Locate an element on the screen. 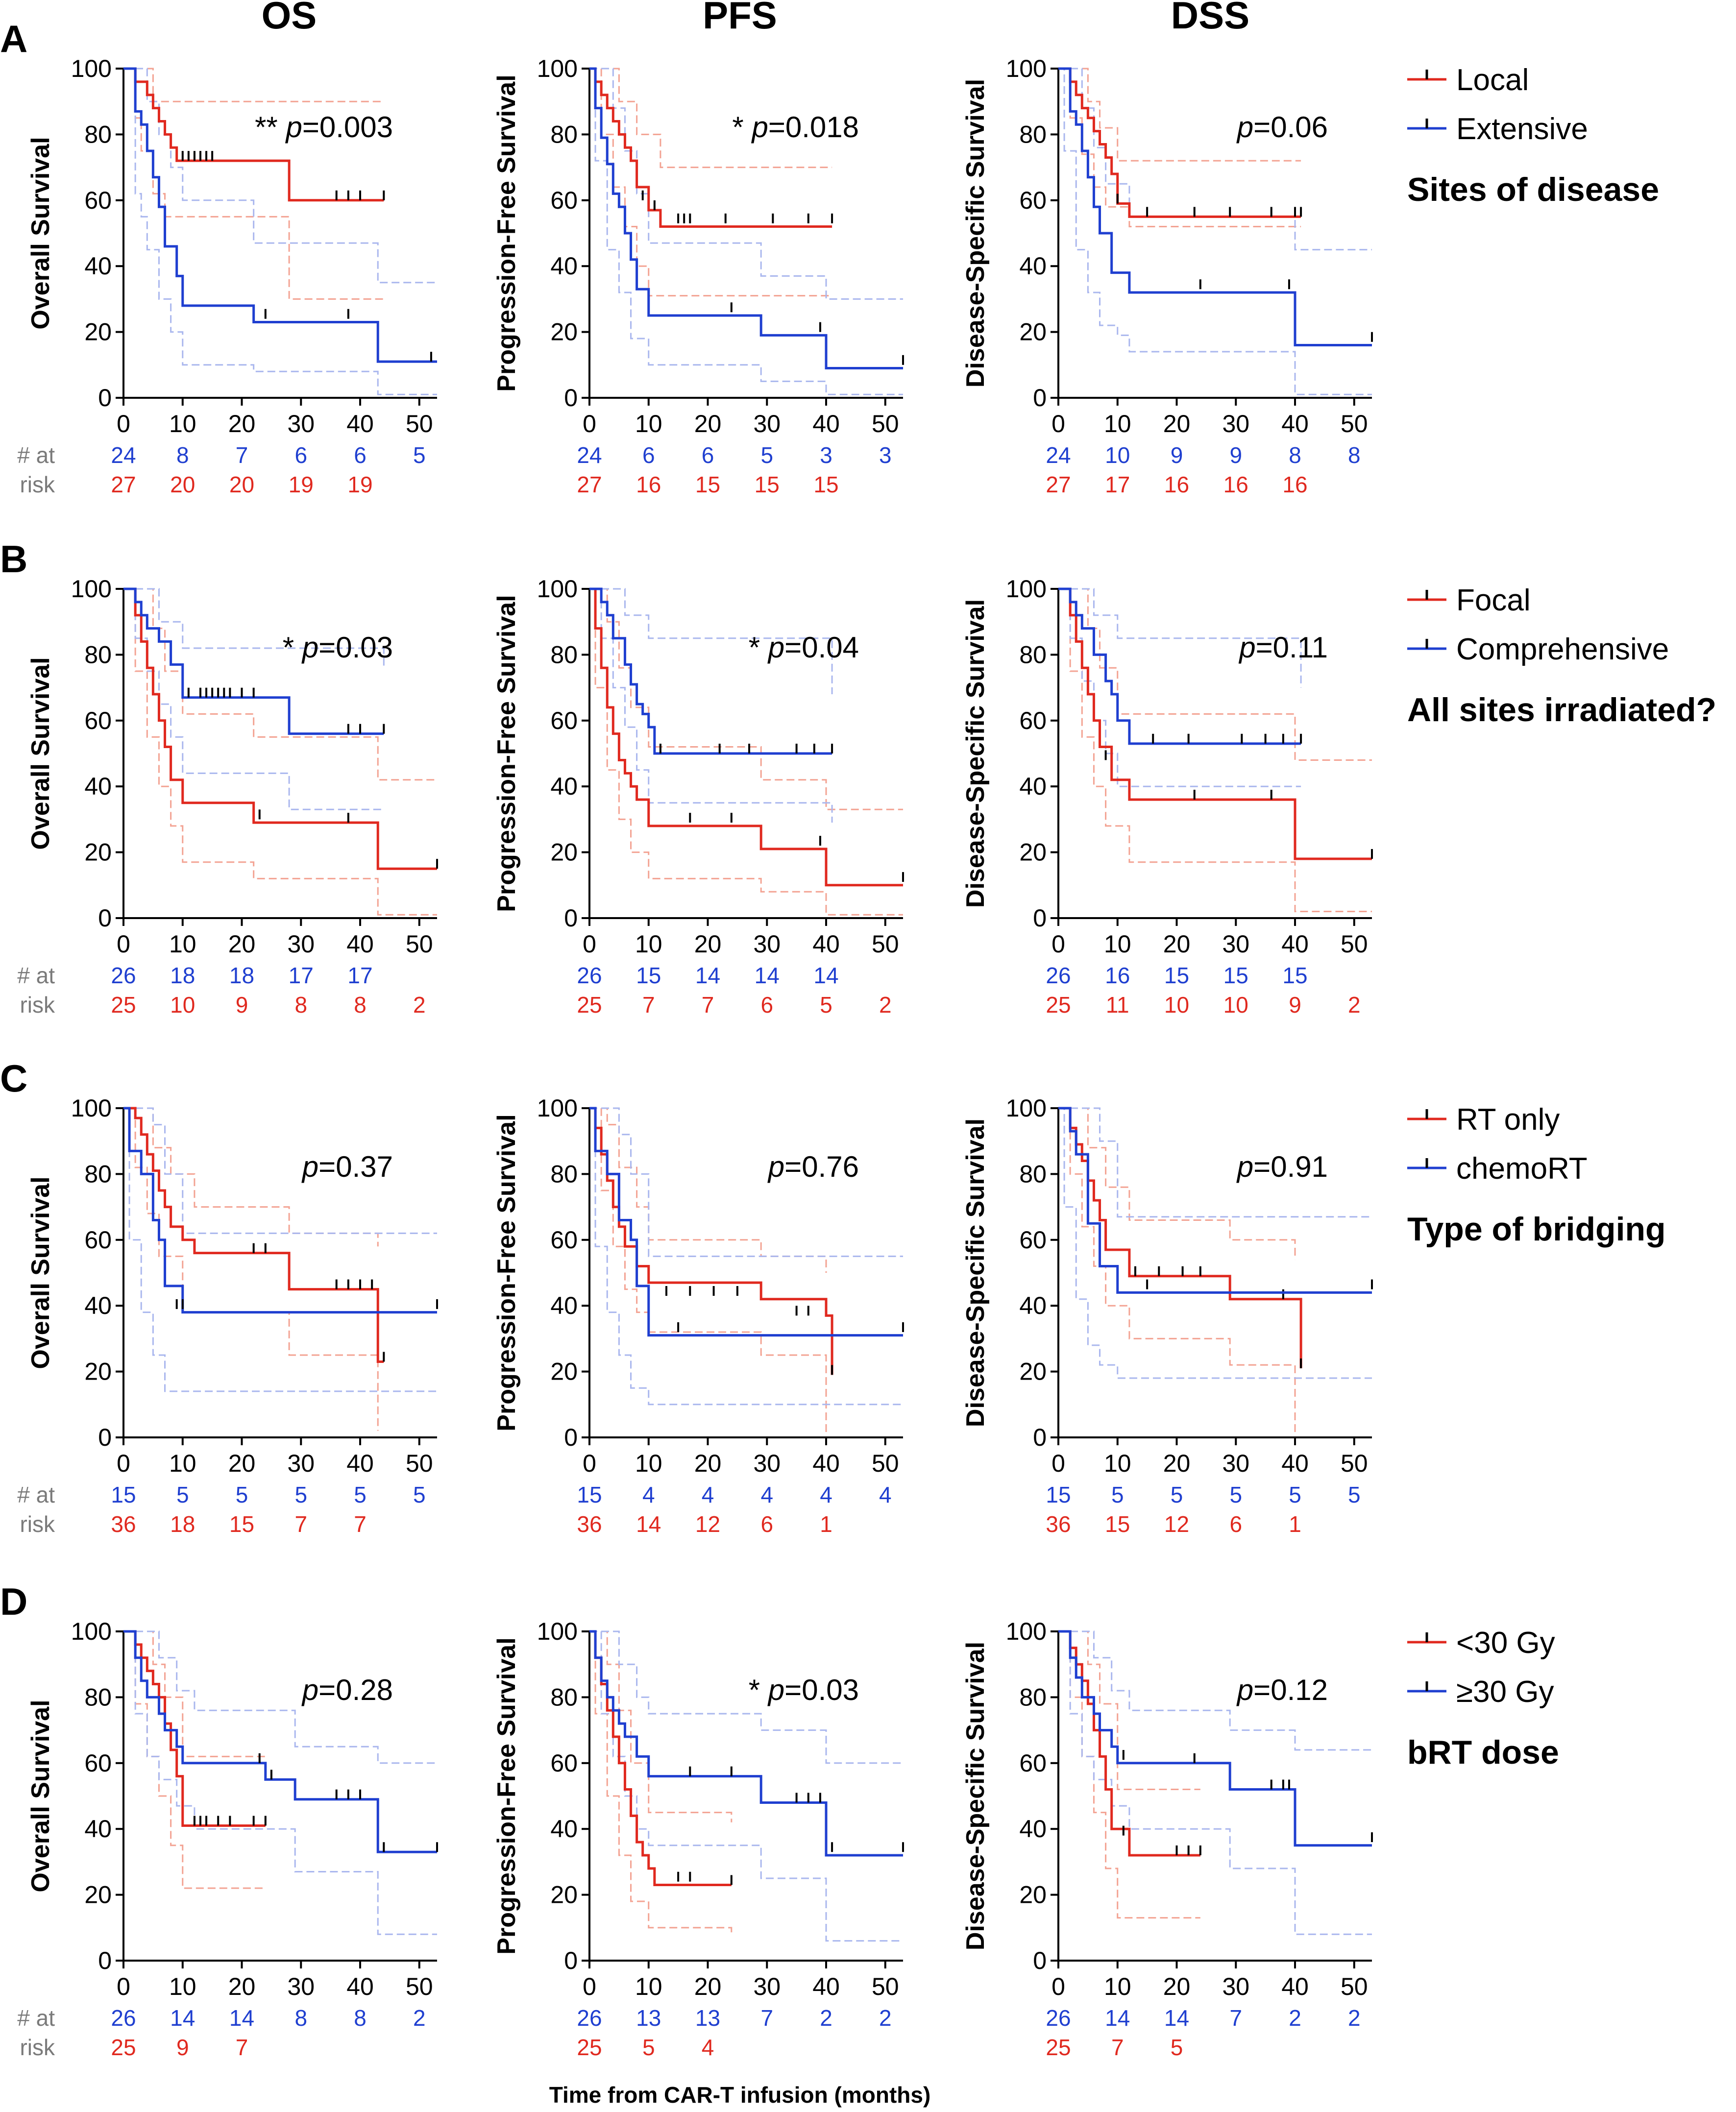 This screenshot has width=1736, height=2112. p-value-number: =0.76 is located at coordinates (822, 1166).